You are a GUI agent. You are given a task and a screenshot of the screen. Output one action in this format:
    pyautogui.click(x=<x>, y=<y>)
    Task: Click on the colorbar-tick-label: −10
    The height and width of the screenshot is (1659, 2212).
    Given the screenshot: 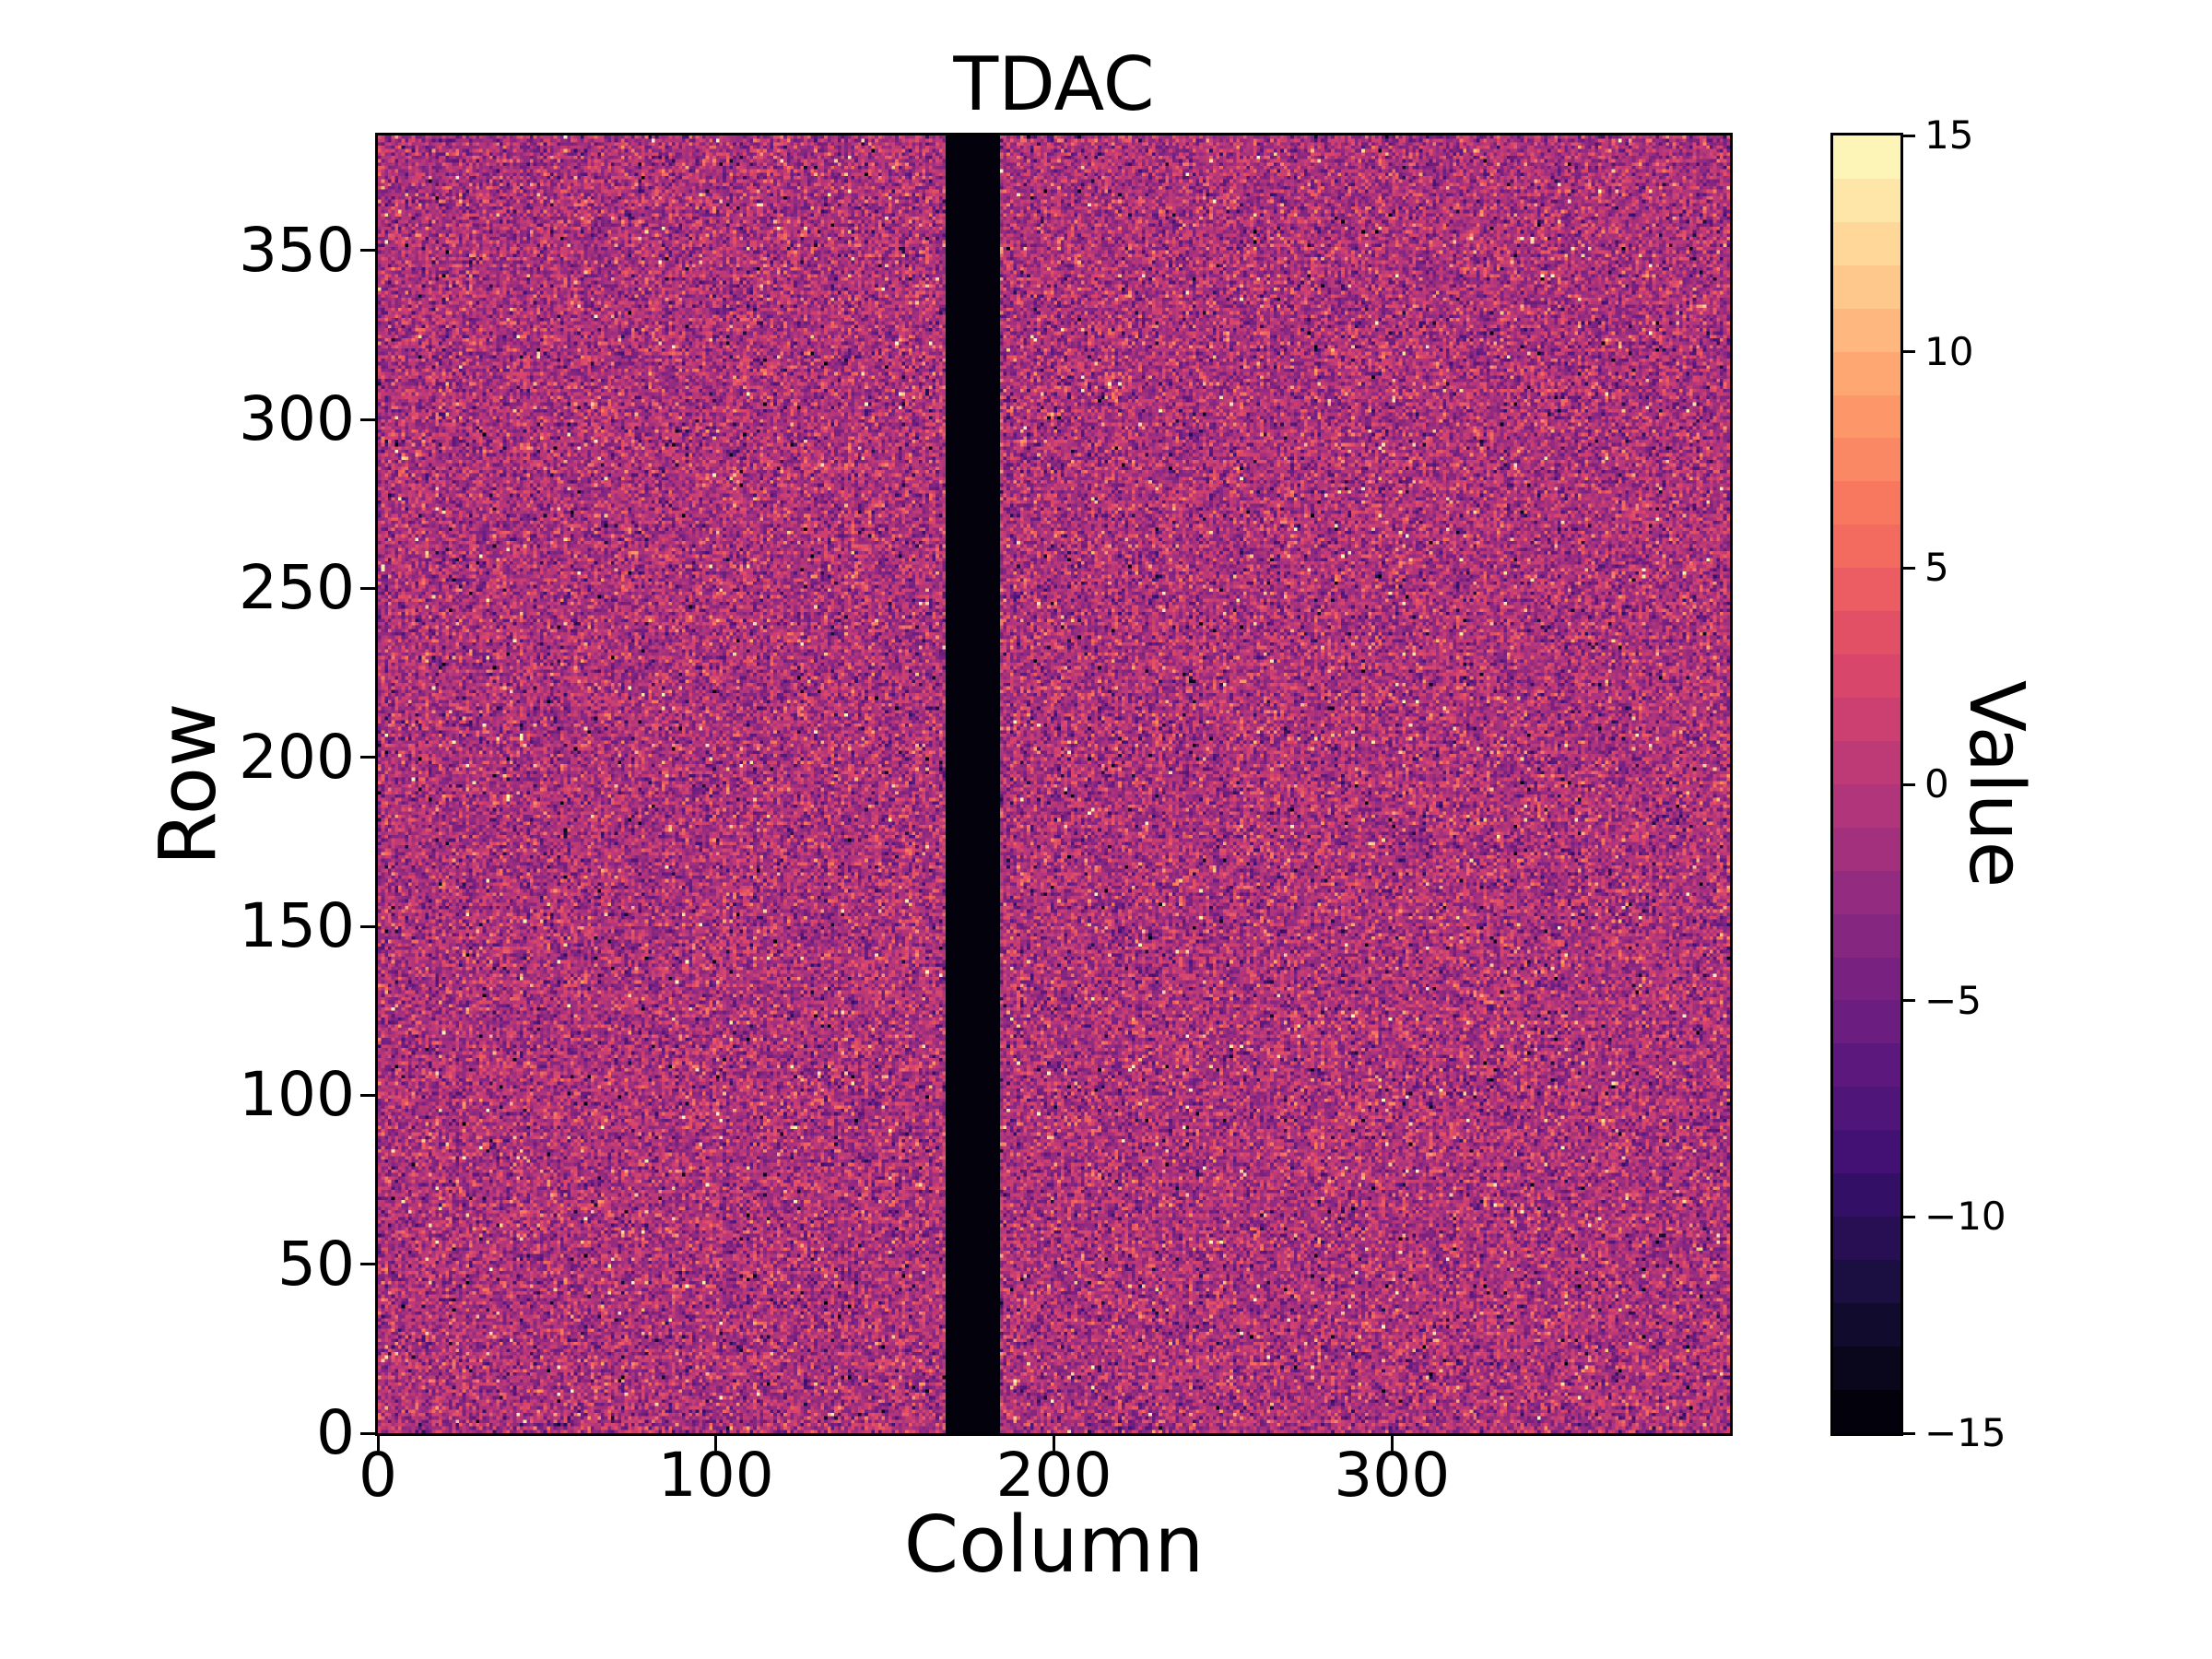 What is the action you would take?
    pyautogui.click(x=1965, y=1217)
    